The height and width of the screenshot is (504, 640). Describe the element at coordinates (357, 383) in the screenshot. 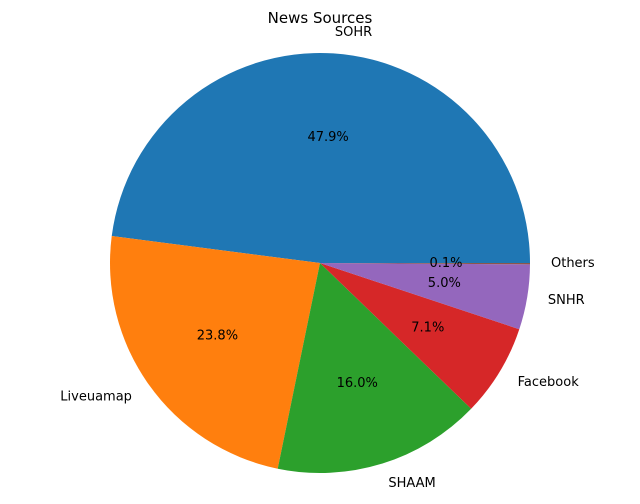

I see `slice-pct-shaam: 16.0%` at that location.